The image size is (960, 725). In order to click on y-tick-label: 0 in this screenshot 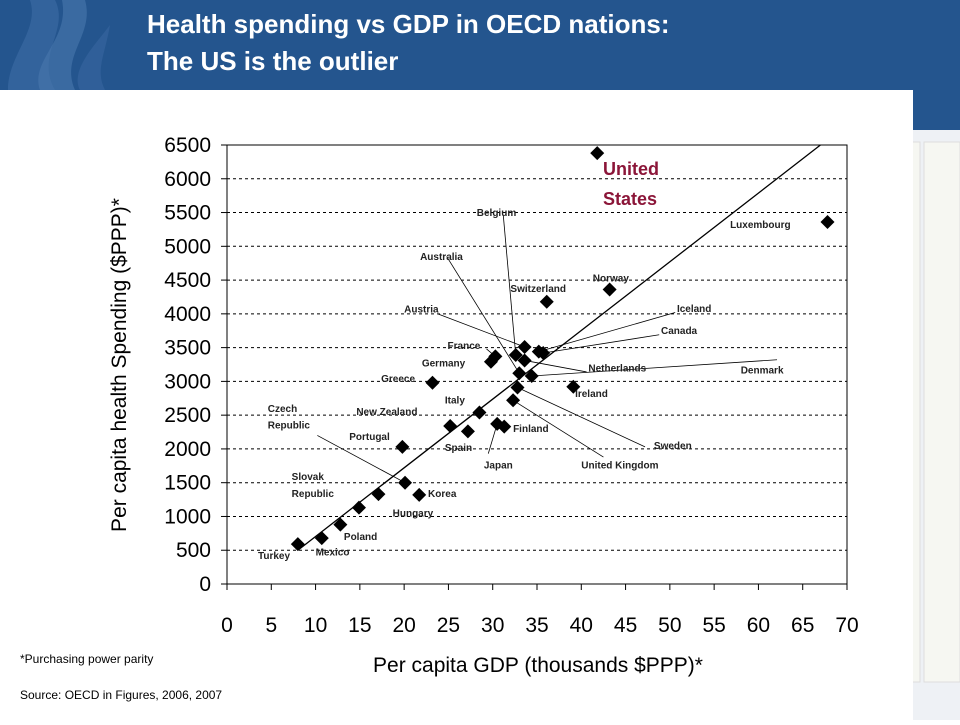, I will do `click(205, 584)`.